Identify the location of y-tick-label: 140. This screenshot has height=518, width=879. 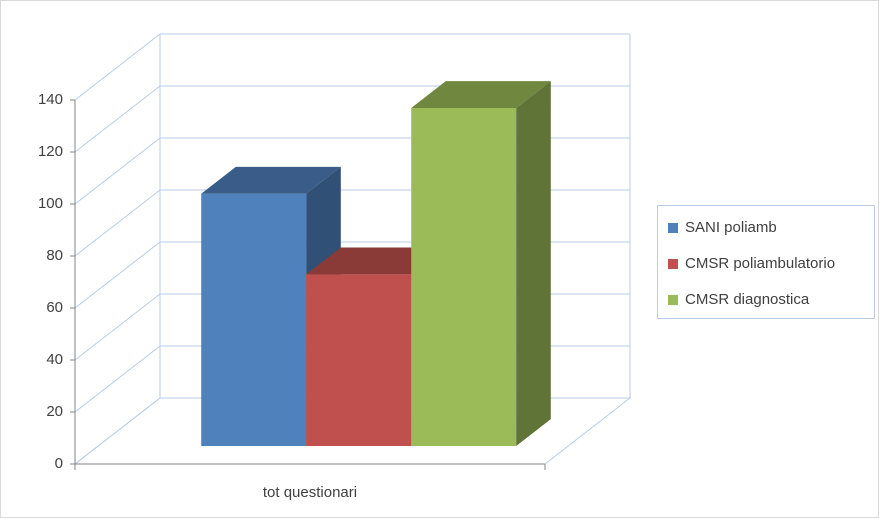
(50, 99).